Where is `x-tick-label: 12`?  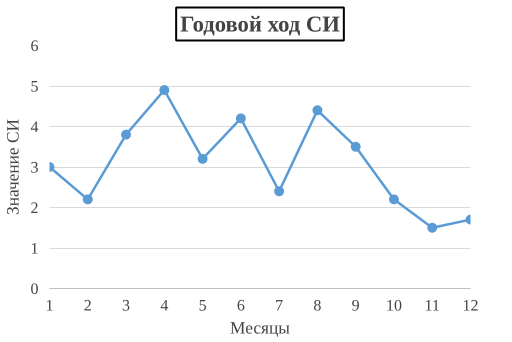 x-tick-label: 12 is located at coordinates (470, 306).